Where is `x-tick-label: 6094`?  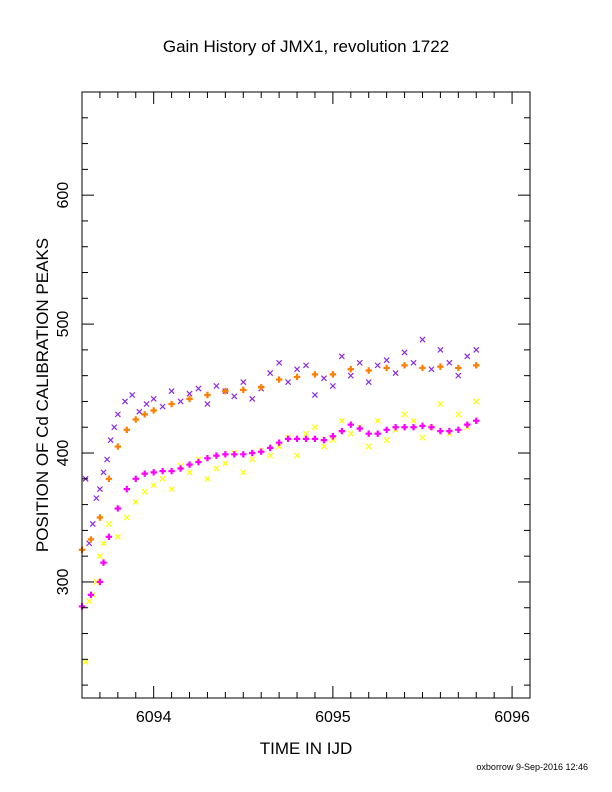
x-tick-label: 6094 is located at coordinates (154, 717).